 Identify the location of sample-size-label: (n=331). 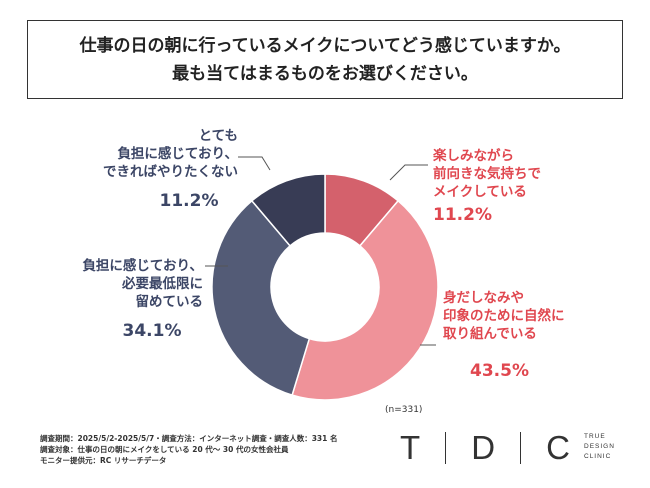
(403, 410).